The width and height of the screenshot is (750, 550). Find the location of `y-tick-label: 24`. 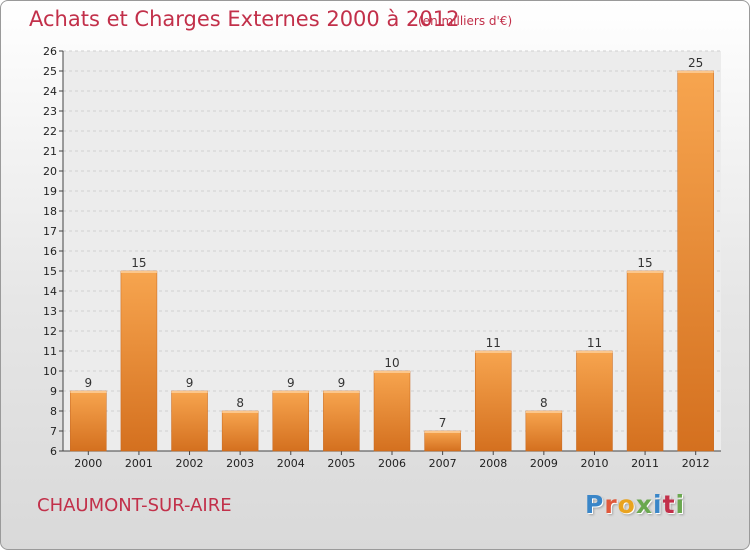

y-tick-label: 24 is located at coordinates (50, 91).